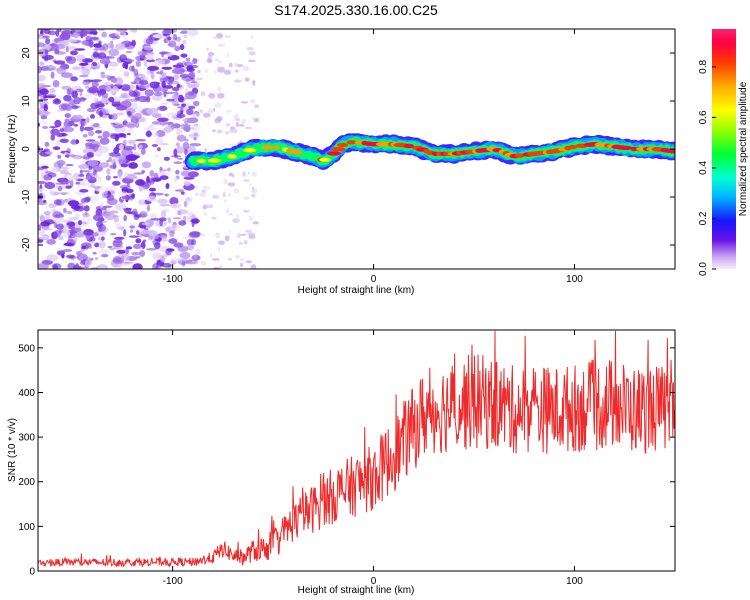 This screenshot has height=600, width=750. I want to click on y-tick-label: 500, so click(26, 348).